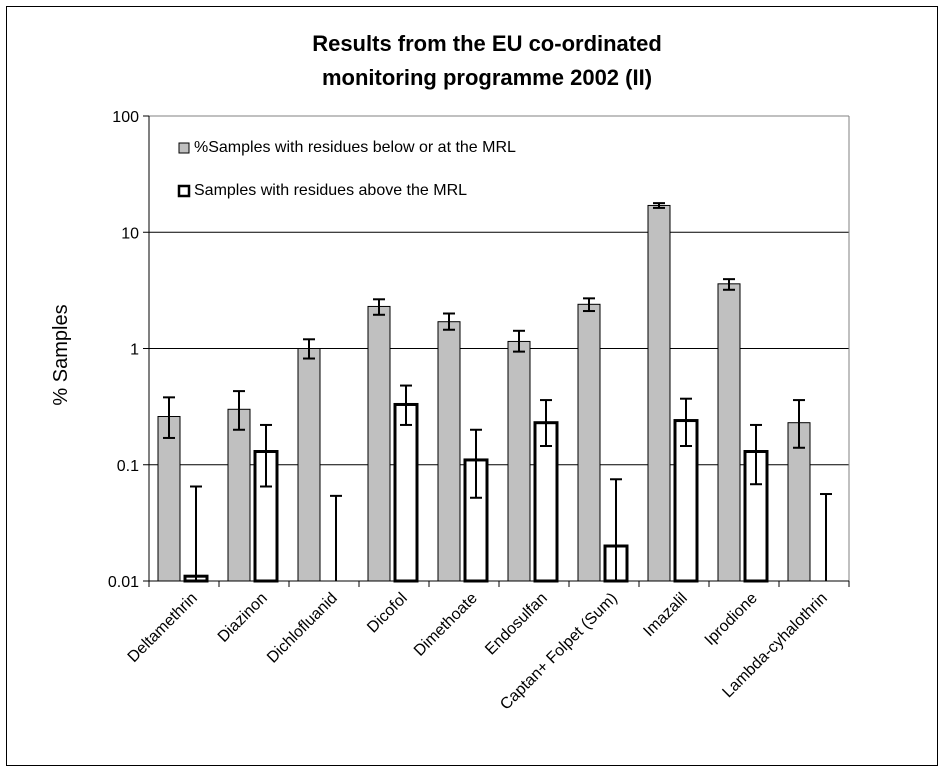 This screenshot has height=767, width=946. I want to click on legend-label: Samples with residues above the MRL, so click(330, 190).